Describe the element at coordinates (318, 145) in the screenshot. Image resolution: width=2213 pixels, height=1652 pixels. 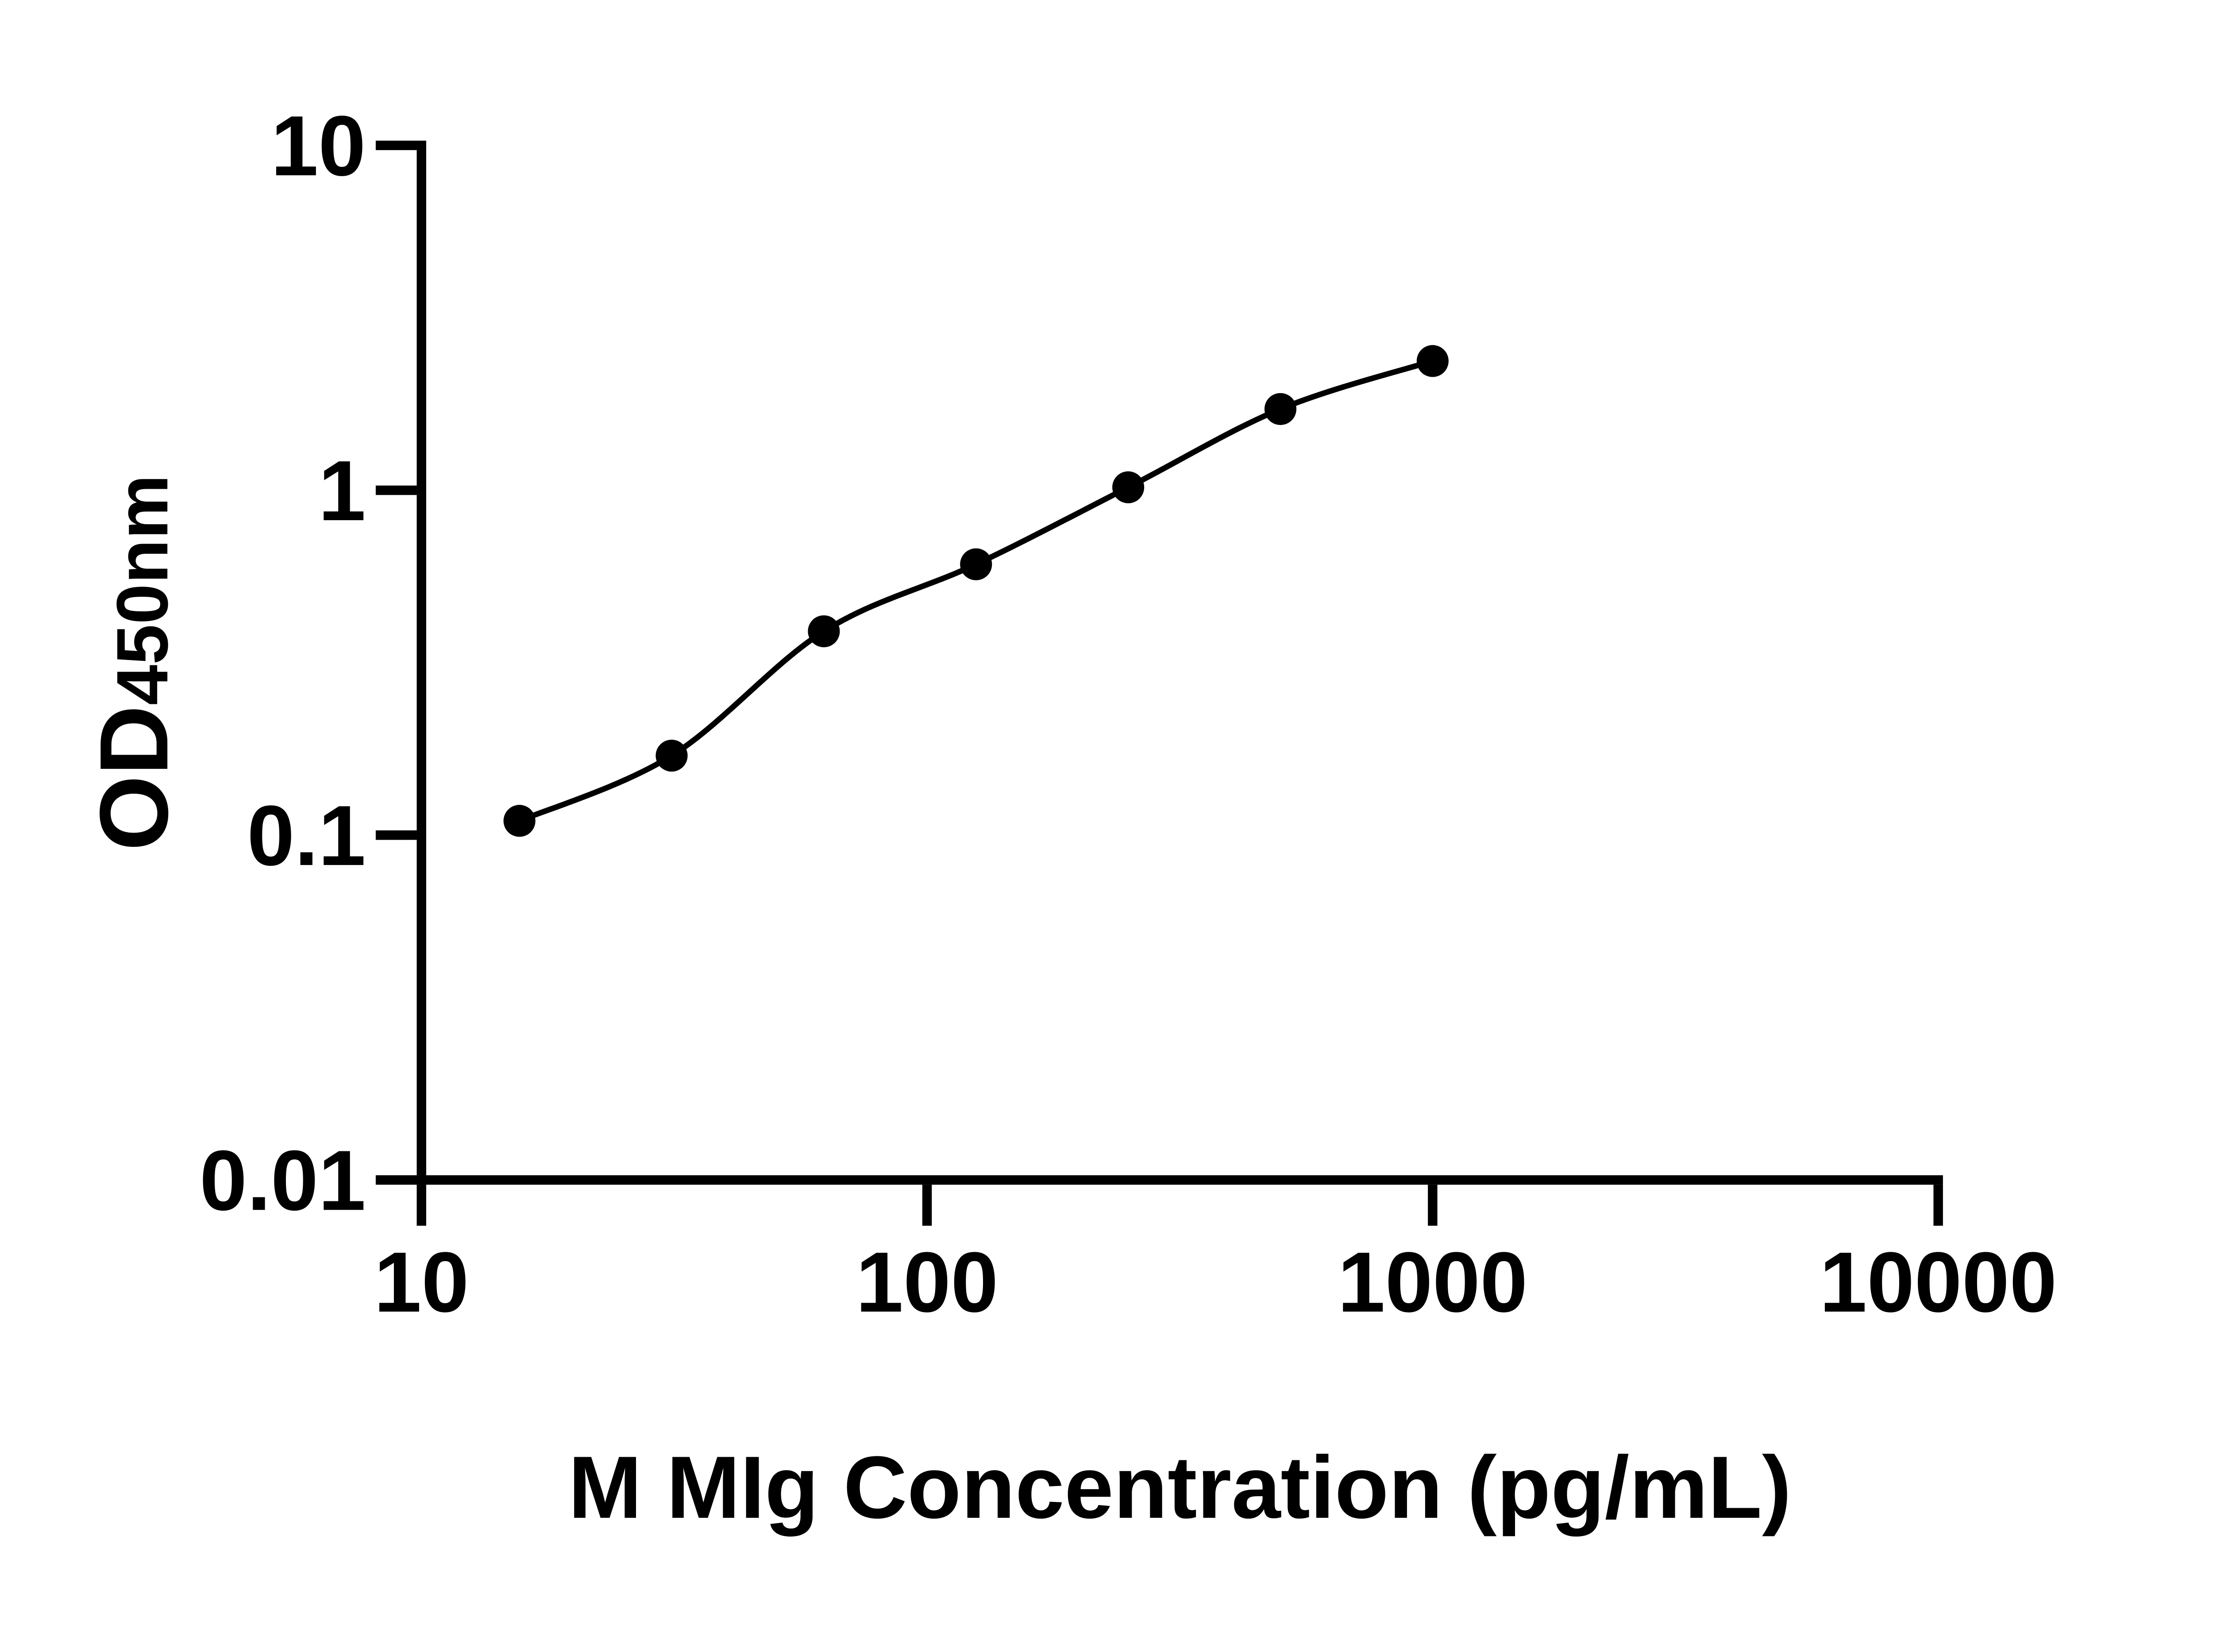
I see `y-tick-label: 10` at that location.